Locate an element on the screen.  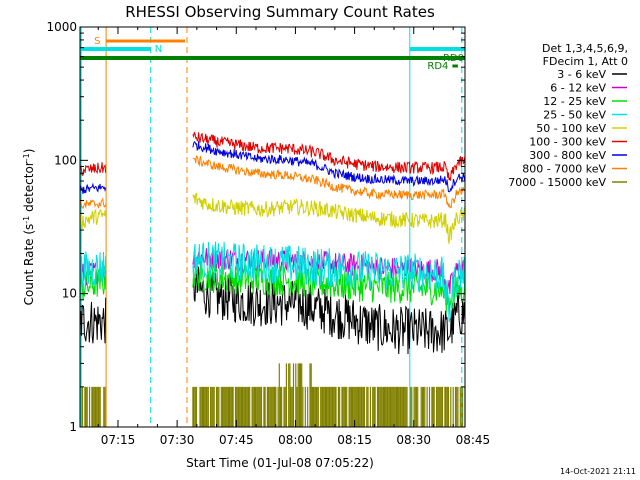
legend-entry-label: 7000 - 15000 keV is located at coordinates (557, 182).